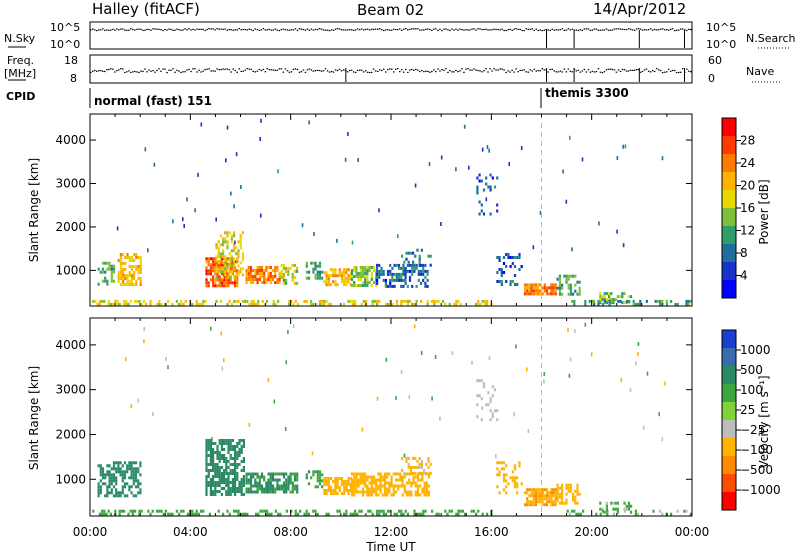  What do you see at coordinates (771, 38) in the screenshot?
I see `nsearch-label: N.Search` at bounding box center [771, 38].